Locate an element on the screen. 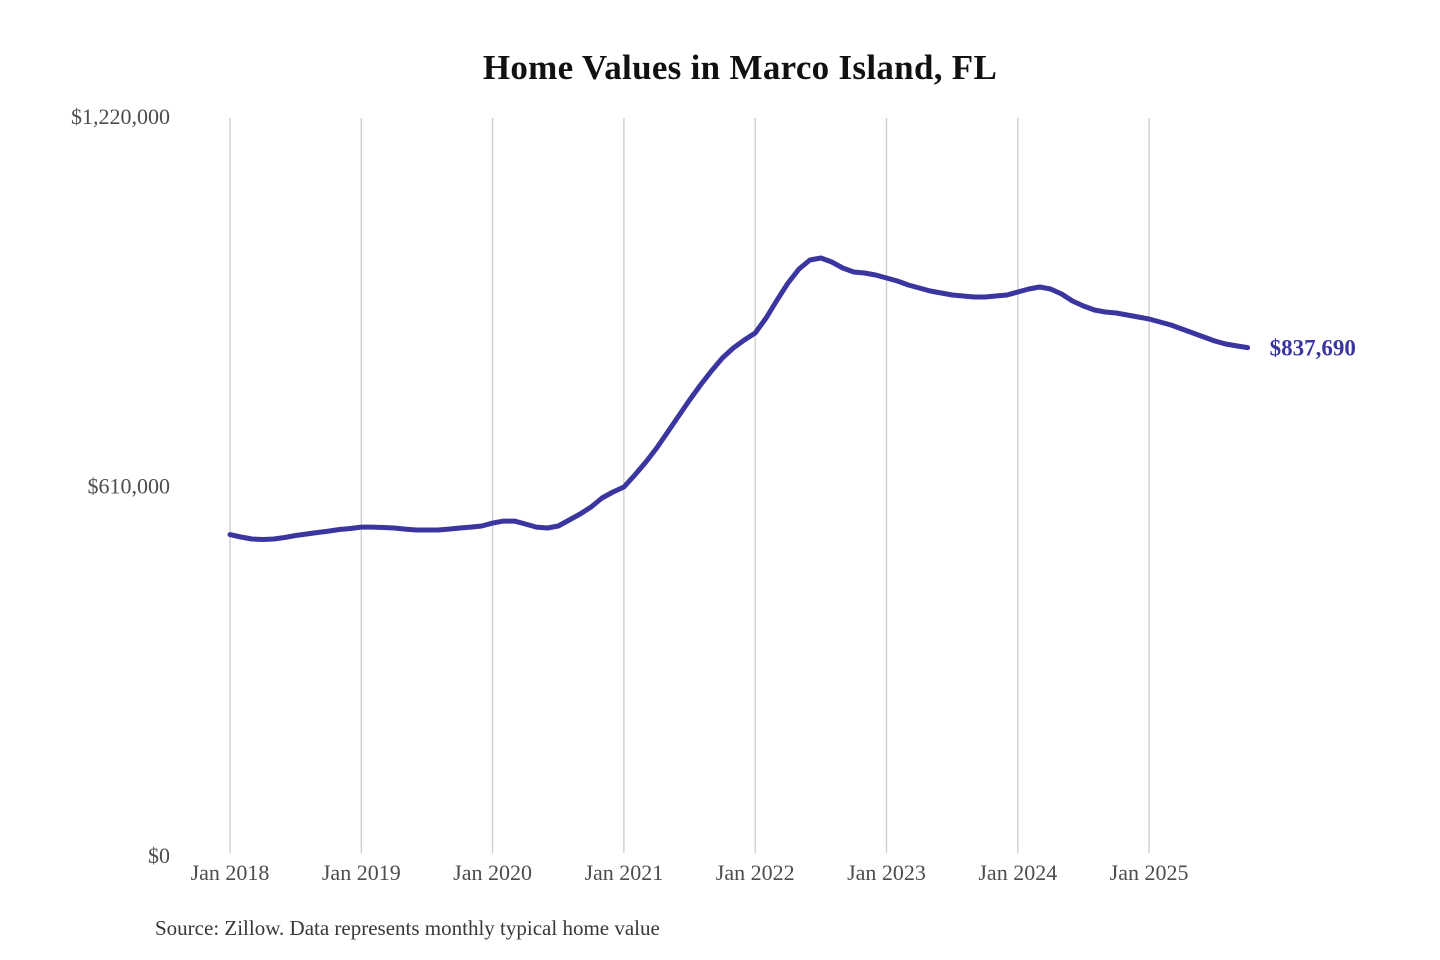 The width and height of the screenshot is (1440, 960). latest-value-label: $837,690 is located at coordinates (1313, 348).